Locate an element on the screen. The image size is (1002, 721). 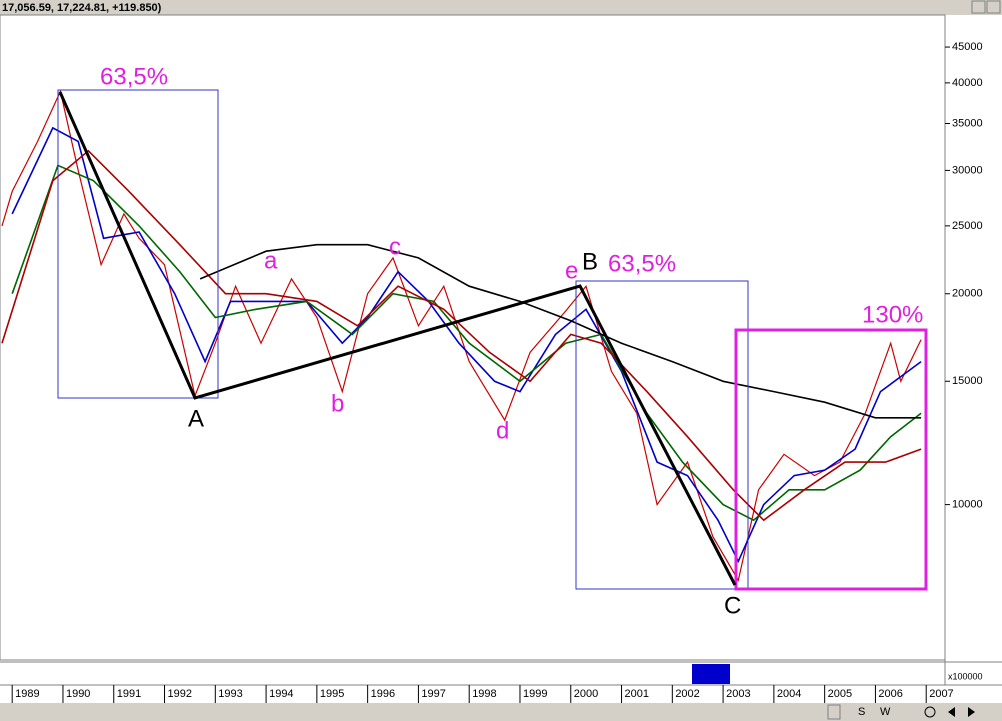
annotation: B is located at coordinates (590, 261).